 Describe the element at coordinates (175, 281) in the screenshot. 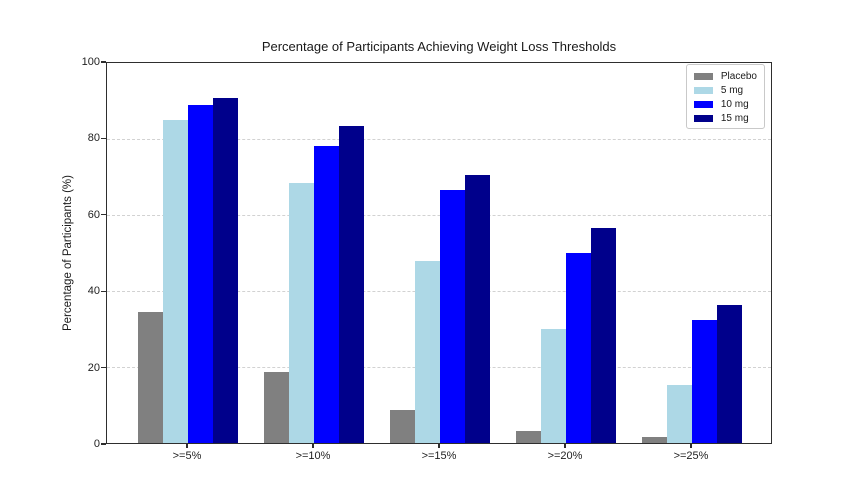

I see `bar-5mg->=5%` at that location.